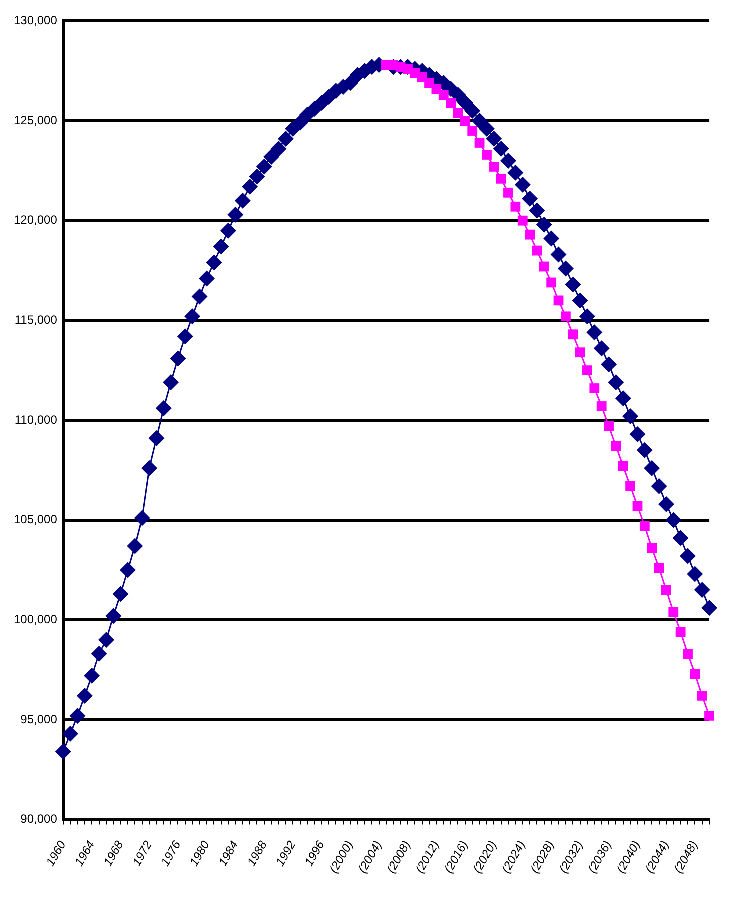  Describe the element at coordinates (36, 319) in the screenshot. I see `y-tick-label: 115,000` at that location.